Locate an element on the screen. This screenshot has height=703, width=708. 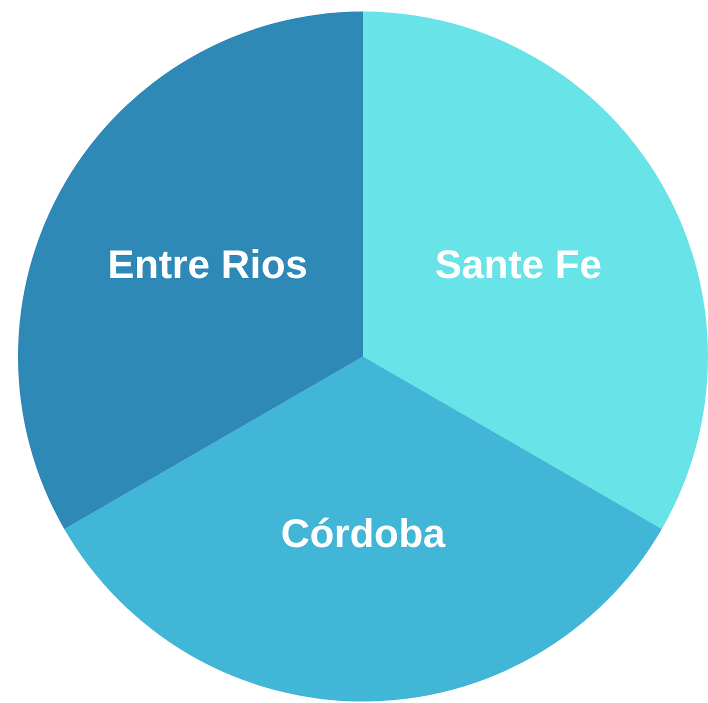
slice-label: Entre Rios is located at coordinates (208, 264).